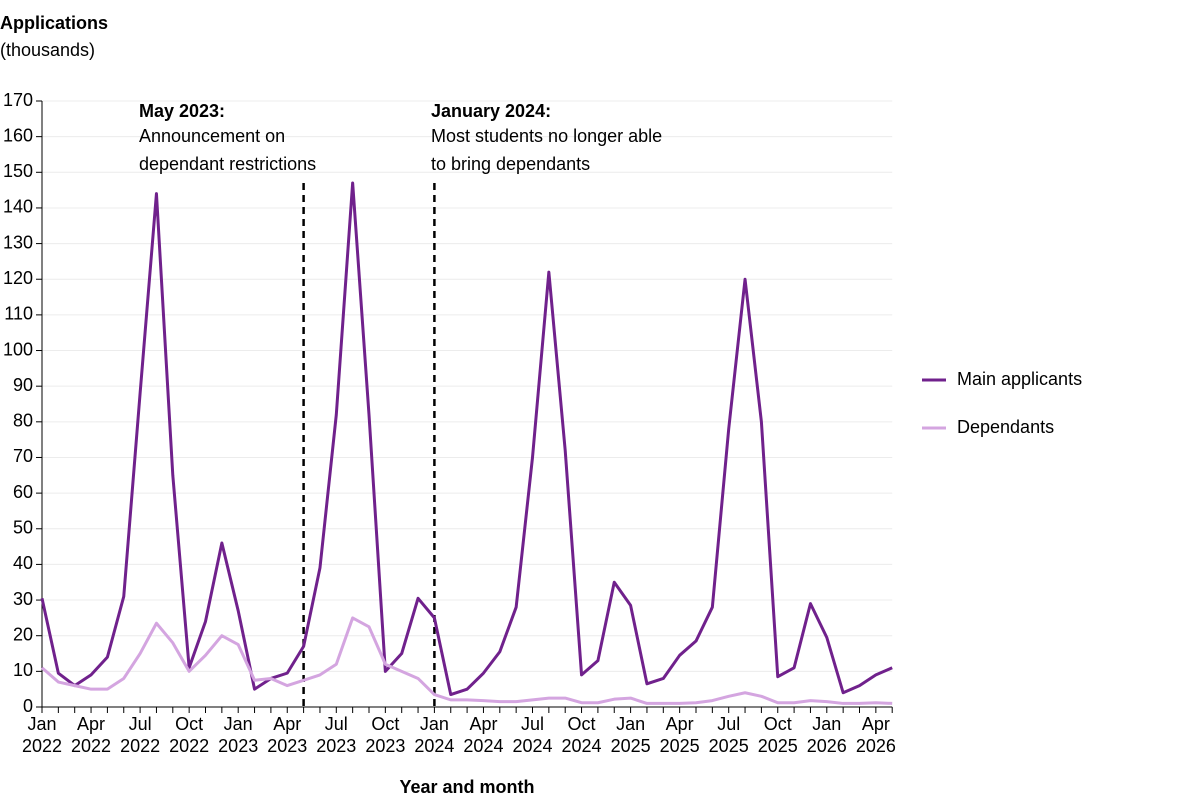  What do you see at coordinates (23, 563) in the screenshot?
I see `y-tick-label: 40` at bounding box center [23, 563].